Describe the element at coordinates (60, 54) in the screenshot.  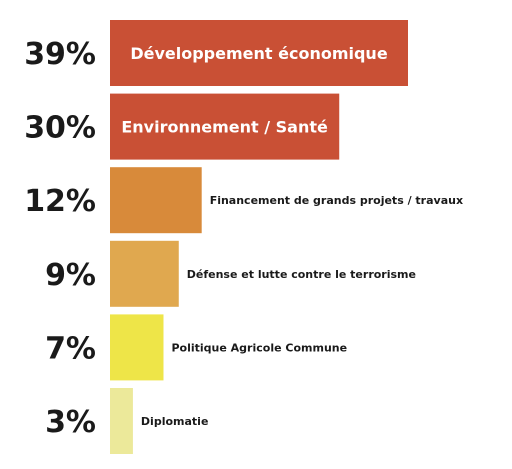
I see `percent-label-1: 39%` at that location.